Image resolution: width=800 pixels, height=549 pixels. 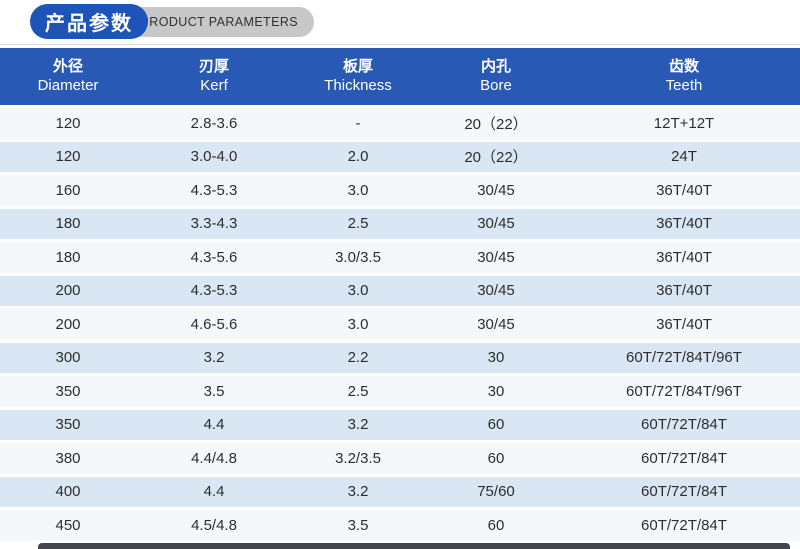 I want to click on title-subtitle-pill: PRODUCT PARAMETERS, so click(x=216, y=22).